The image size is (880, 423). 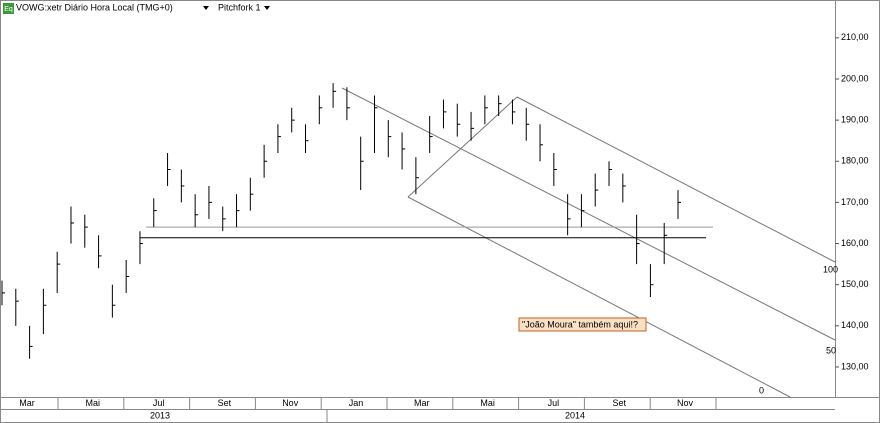 I want to click on icon, so click(x=8, y=8).